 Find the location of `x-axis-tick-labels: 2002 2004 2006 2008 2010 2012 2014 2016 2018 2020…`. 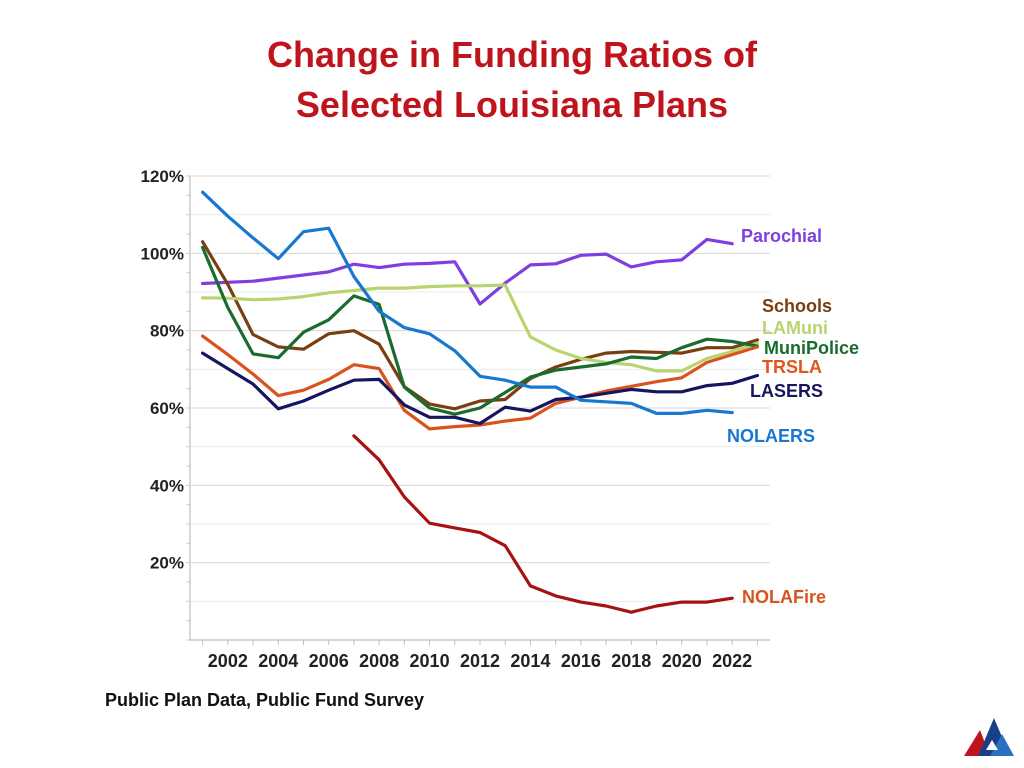

x-axis-tick-labels: 2002 2004 2006 2008 2010 2012 2014 2016 2018 2020… is located at coordinates (480, 661).